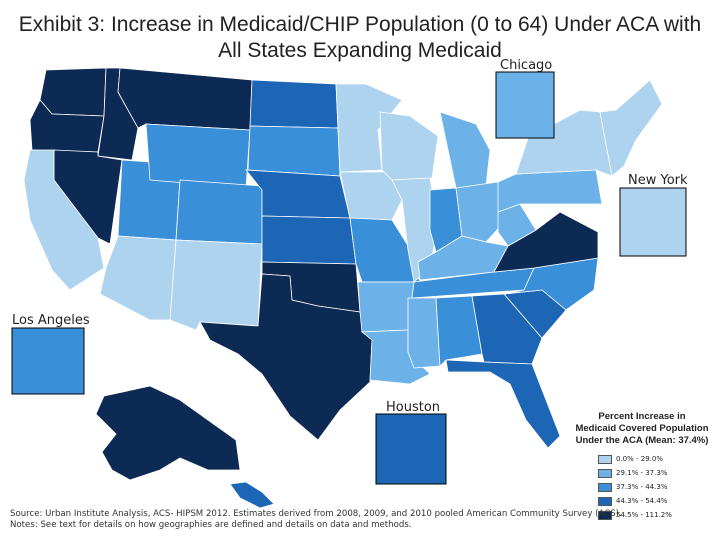 The height and width of the screenshot is (540, 720). I want to click on legend-item: 37.3% - 44.3%, so click(655, 487).